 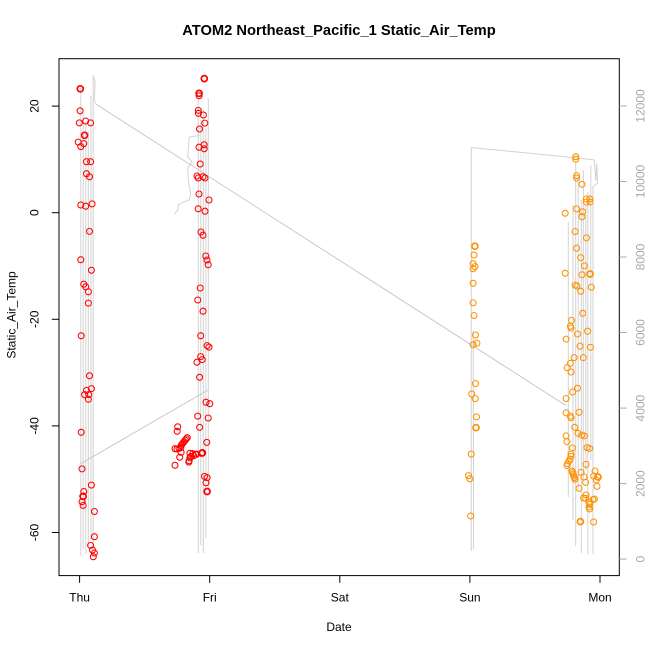 I want to click on svg-text: 12000, so click(x=641, y=106).